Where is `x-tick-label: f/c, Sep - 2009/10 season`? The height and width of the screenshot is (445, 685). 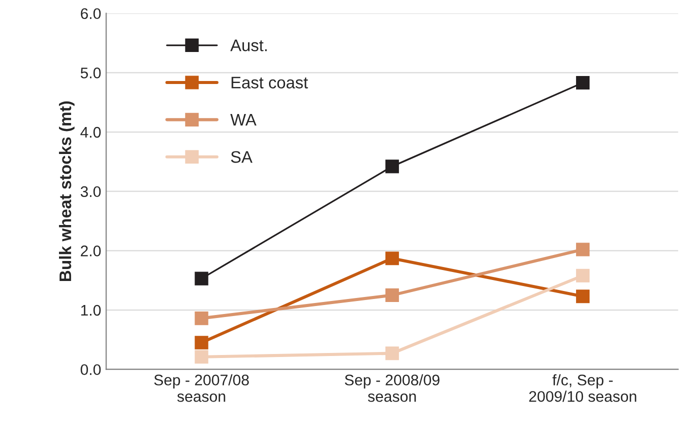
x-tick-label: f/c, Sep - 2009/10 season is located at coordinates (582, 388).